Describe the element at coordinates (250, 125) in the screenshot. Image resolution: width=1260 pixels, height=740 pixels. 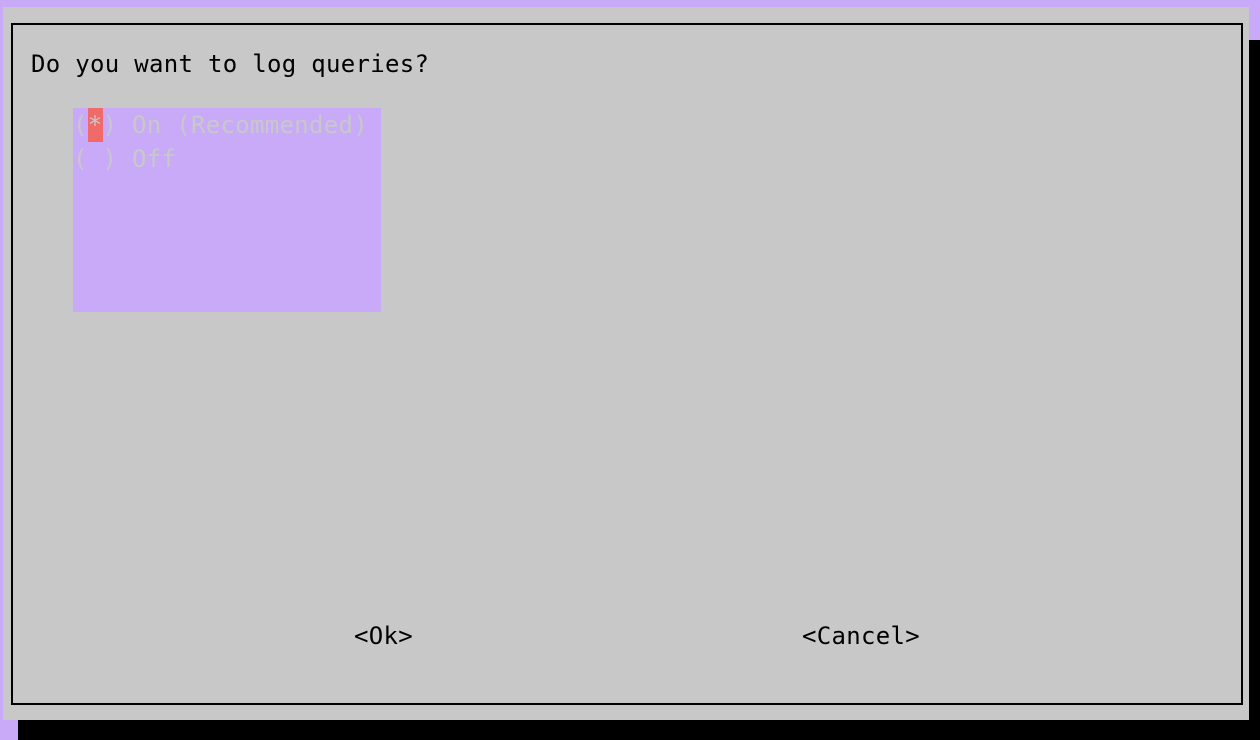
I see `radio-option-label: On (Recommended)` at that location.